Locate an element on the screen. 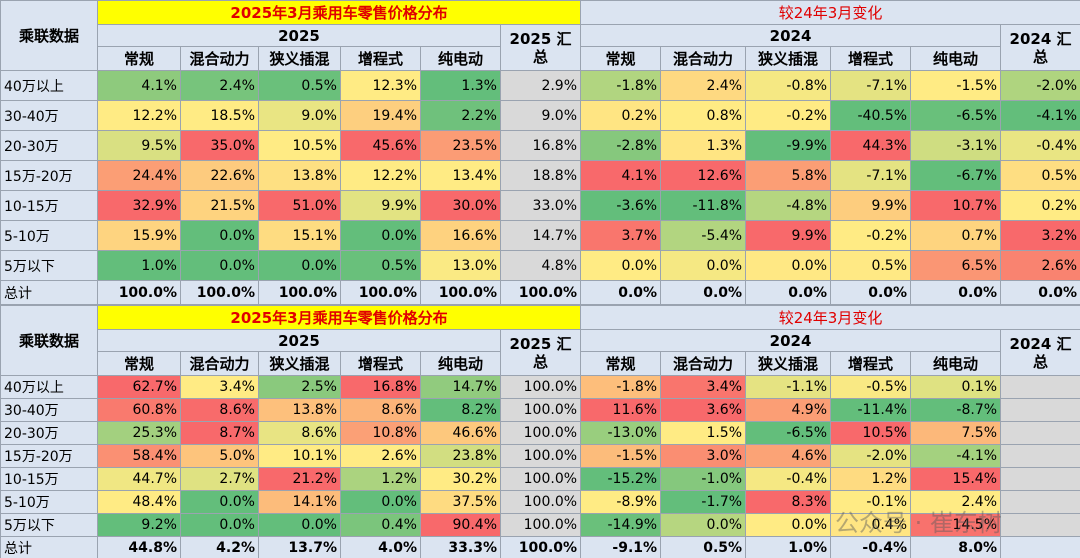  cell: -4.8% is located at coordinates (788, 205).